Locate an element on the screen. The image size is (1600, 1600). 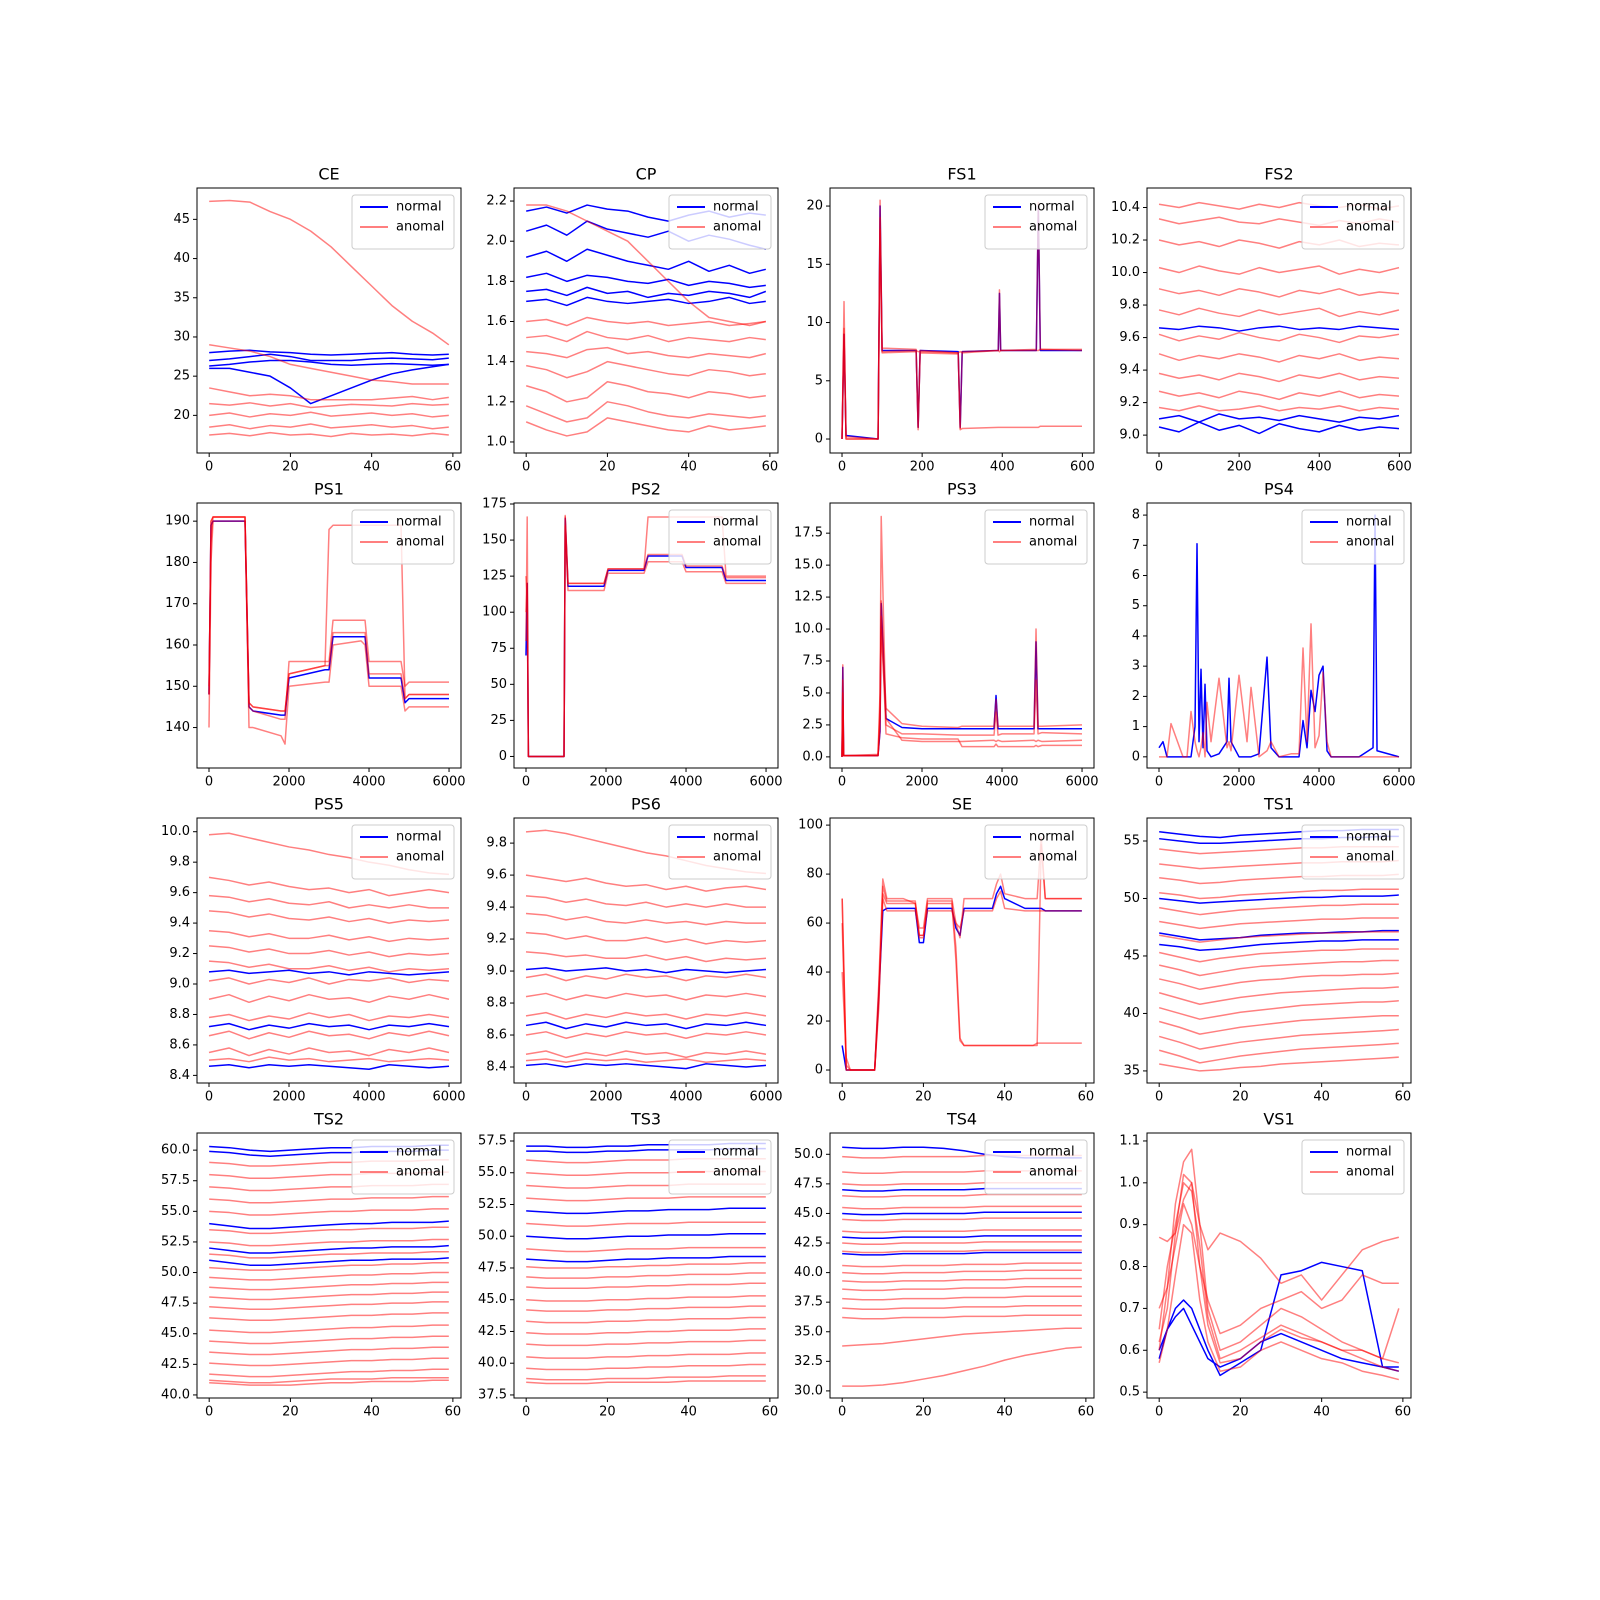
x-tick-label: 60 is located at coordinates (453, 467).